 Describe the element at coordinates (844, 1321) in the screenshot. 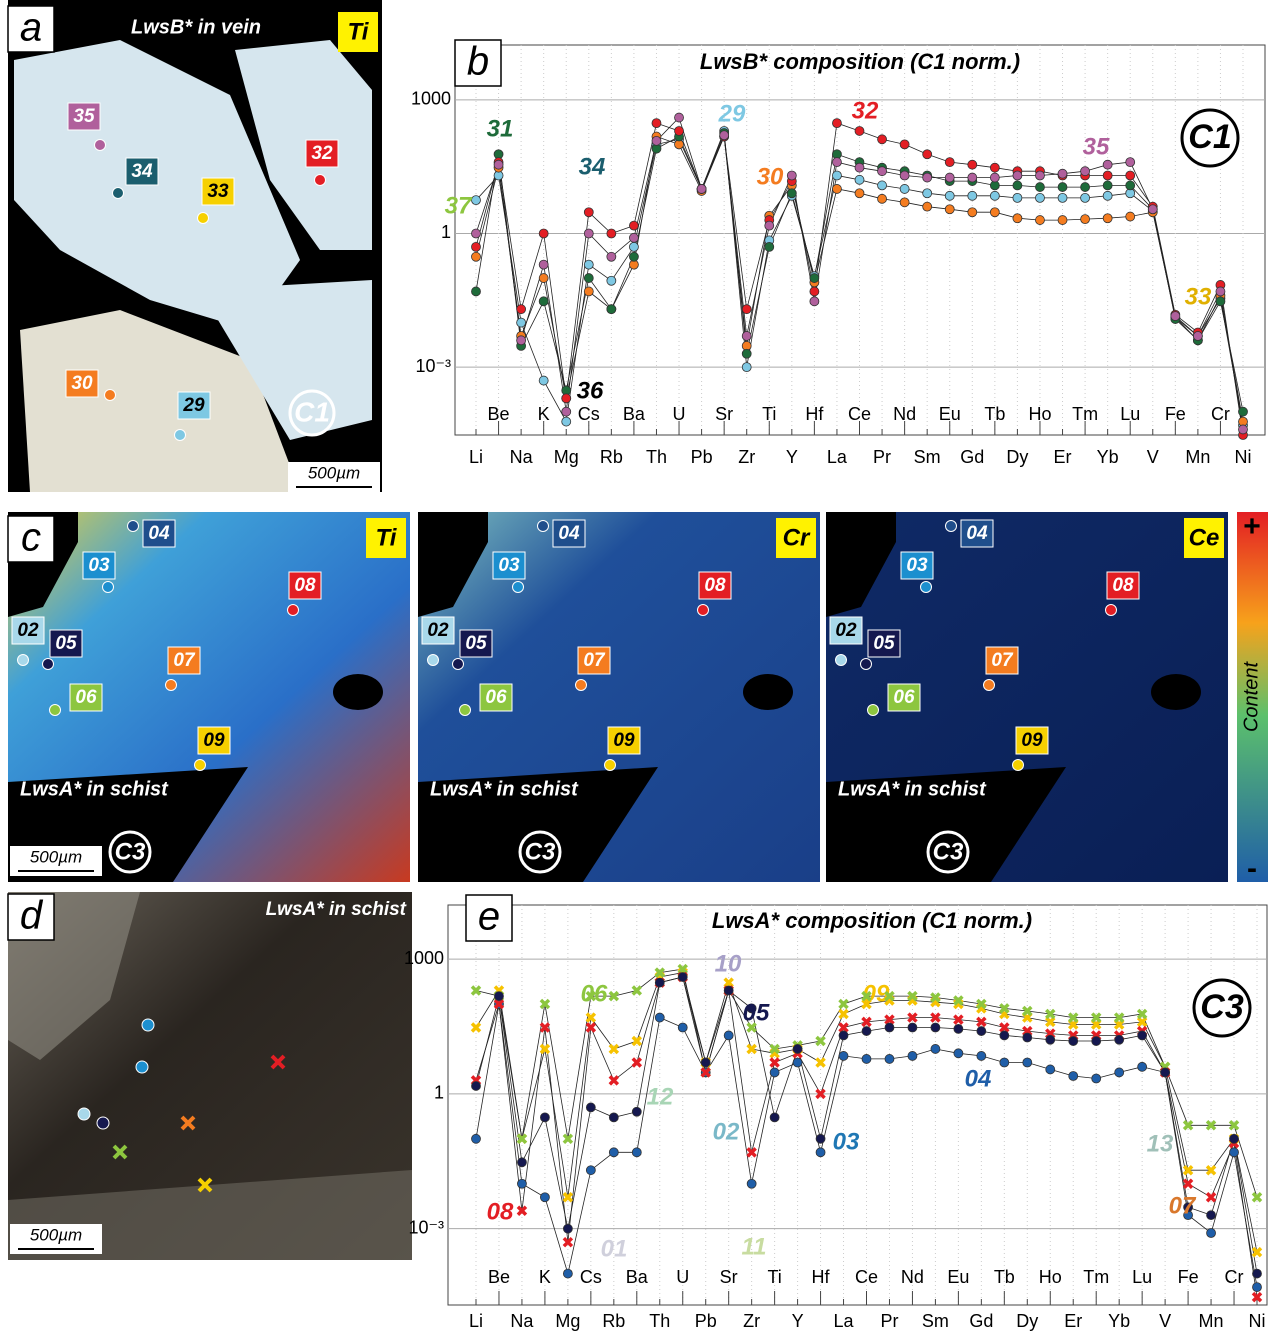

I see `x-tick-label: La` at that location.